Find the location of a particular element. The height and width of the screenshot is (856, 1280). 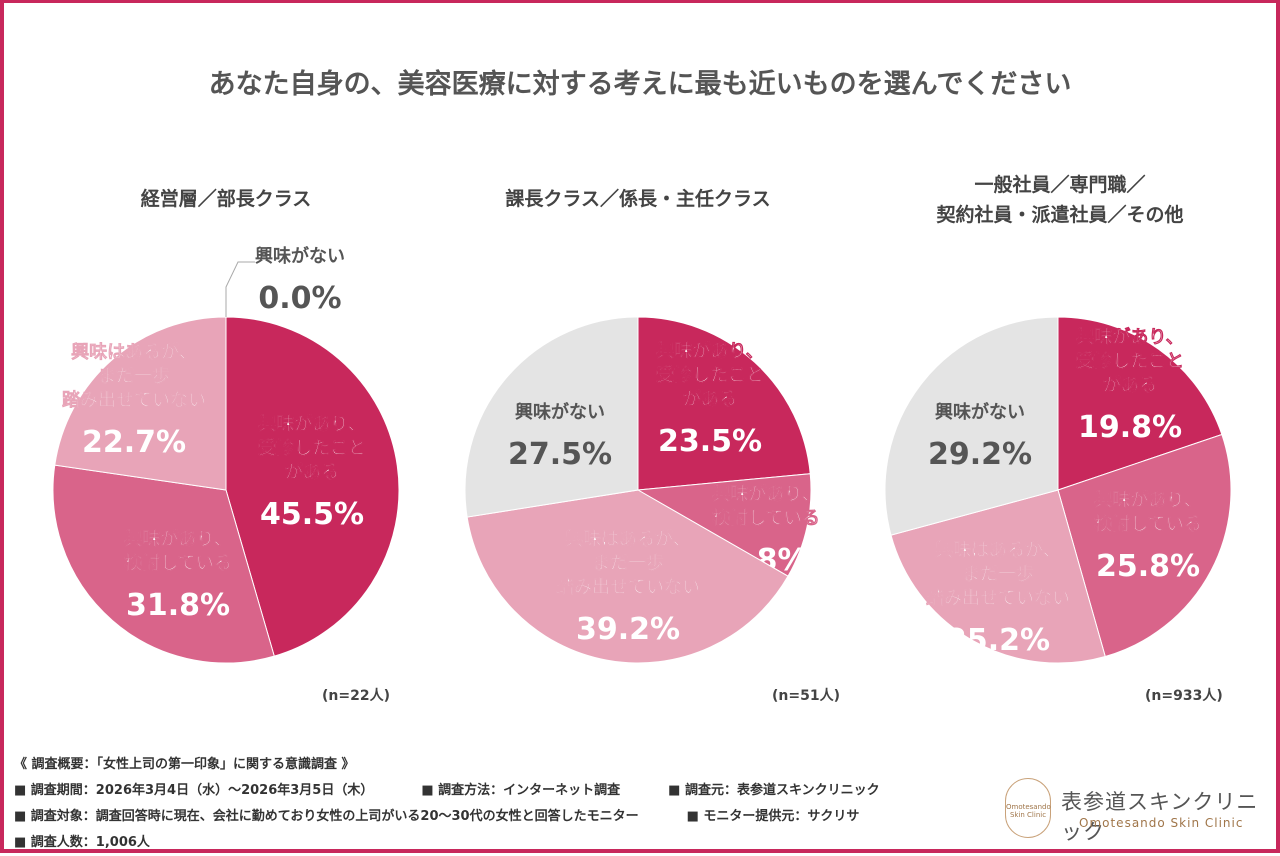

survey-source: ■ 調査元：表参道スキンクリニック is located at coordinates (774, 790).